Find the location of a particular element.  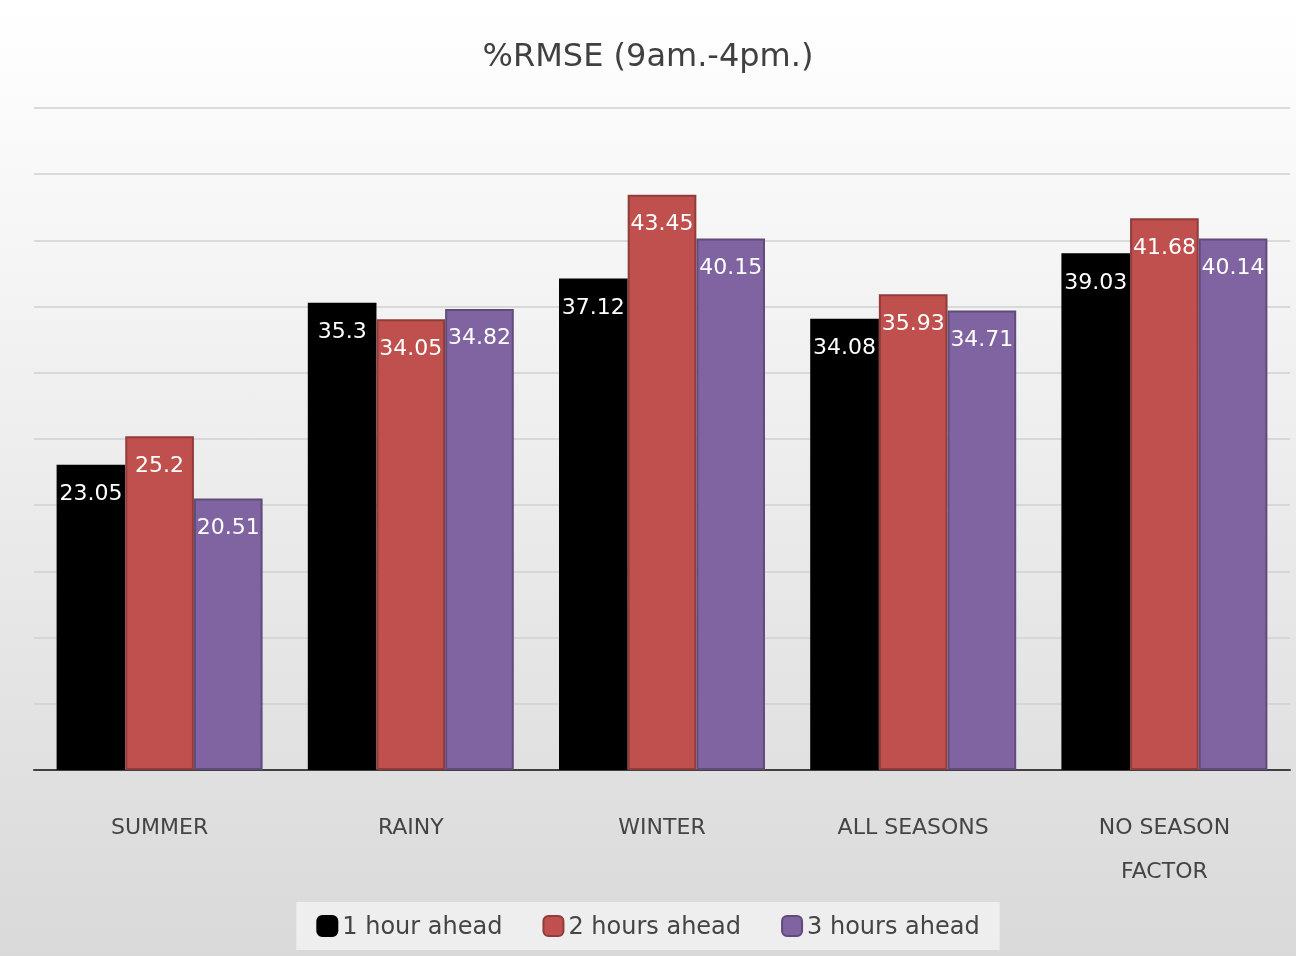

data-label: 20.51 is located at coordinates (228, 526).